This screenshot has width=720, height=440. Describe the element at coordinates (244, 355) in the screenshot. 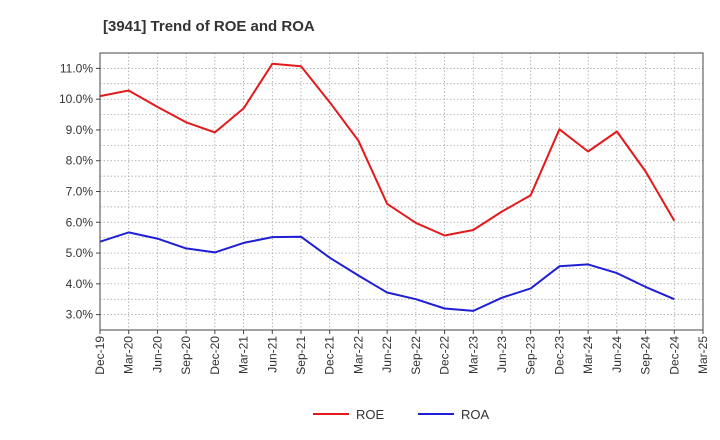

I see `x-tick-label: Mar-21` at that location.